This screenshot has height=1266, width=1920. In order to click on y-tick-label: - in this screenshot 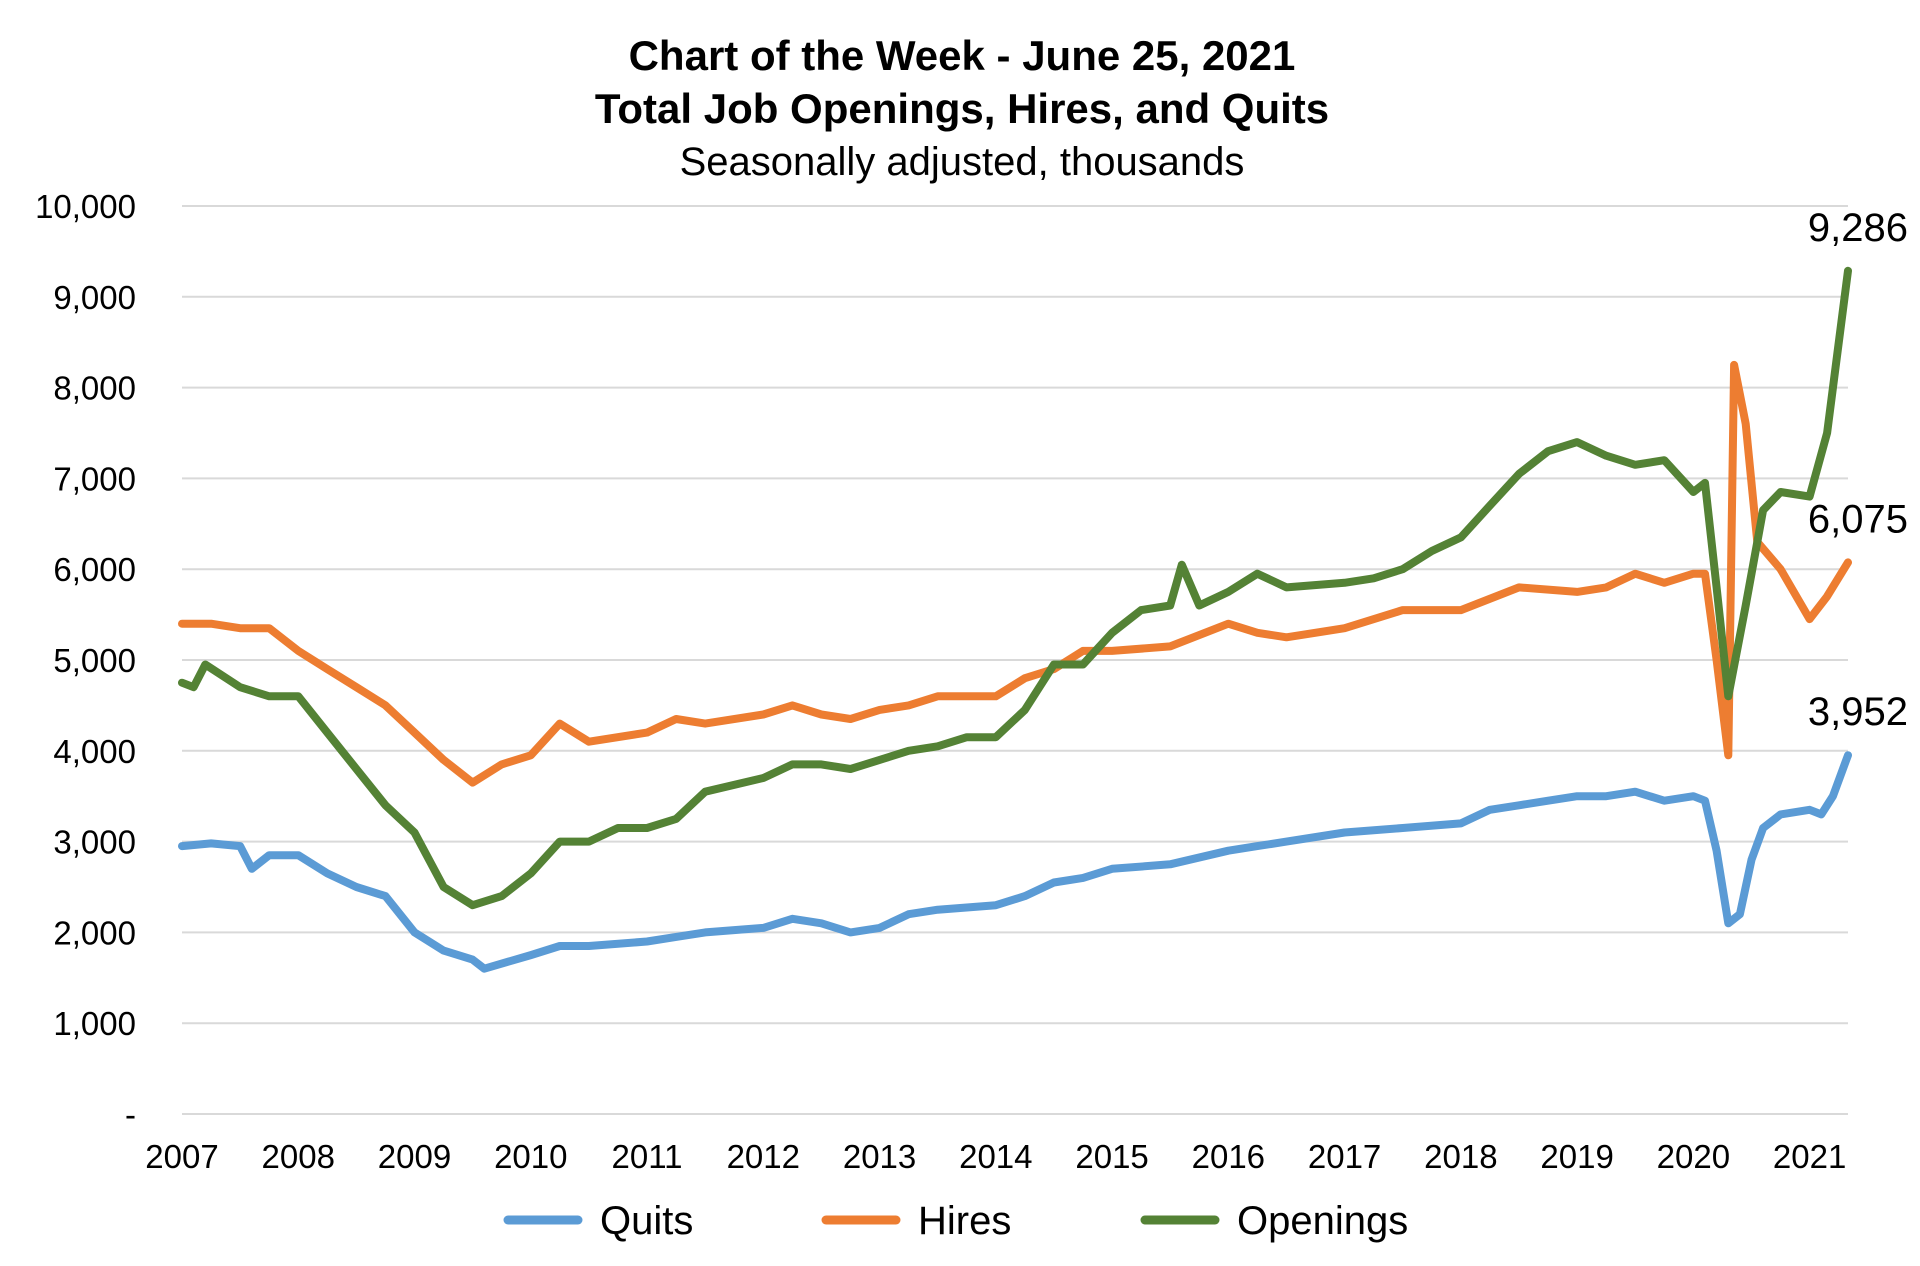, I will do `click(130, 1114)`.